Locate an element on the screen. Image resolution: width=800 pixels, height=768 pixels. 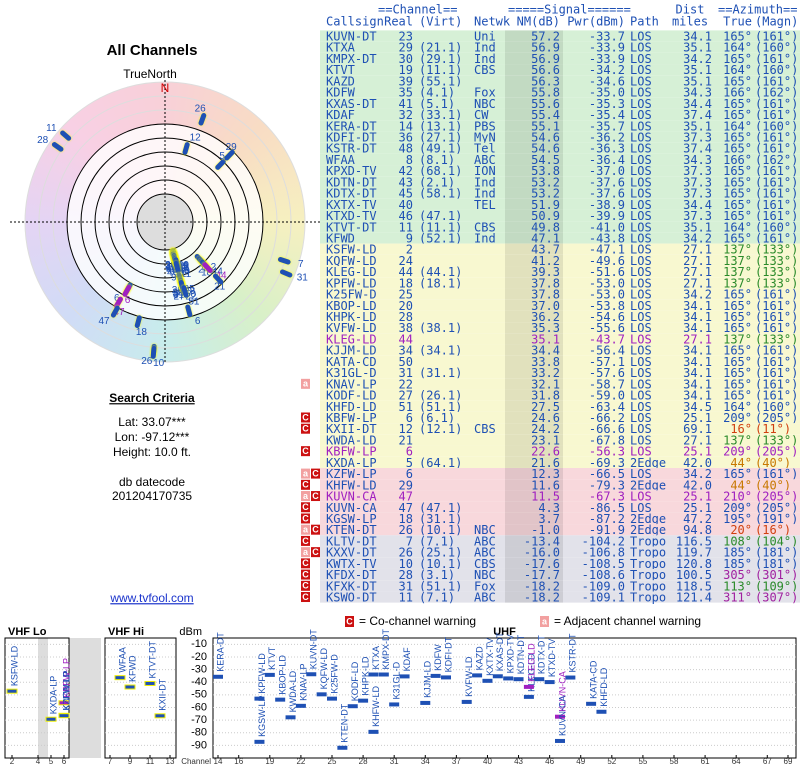
x-tick-label: 40 is located at coordinates (487, 761).